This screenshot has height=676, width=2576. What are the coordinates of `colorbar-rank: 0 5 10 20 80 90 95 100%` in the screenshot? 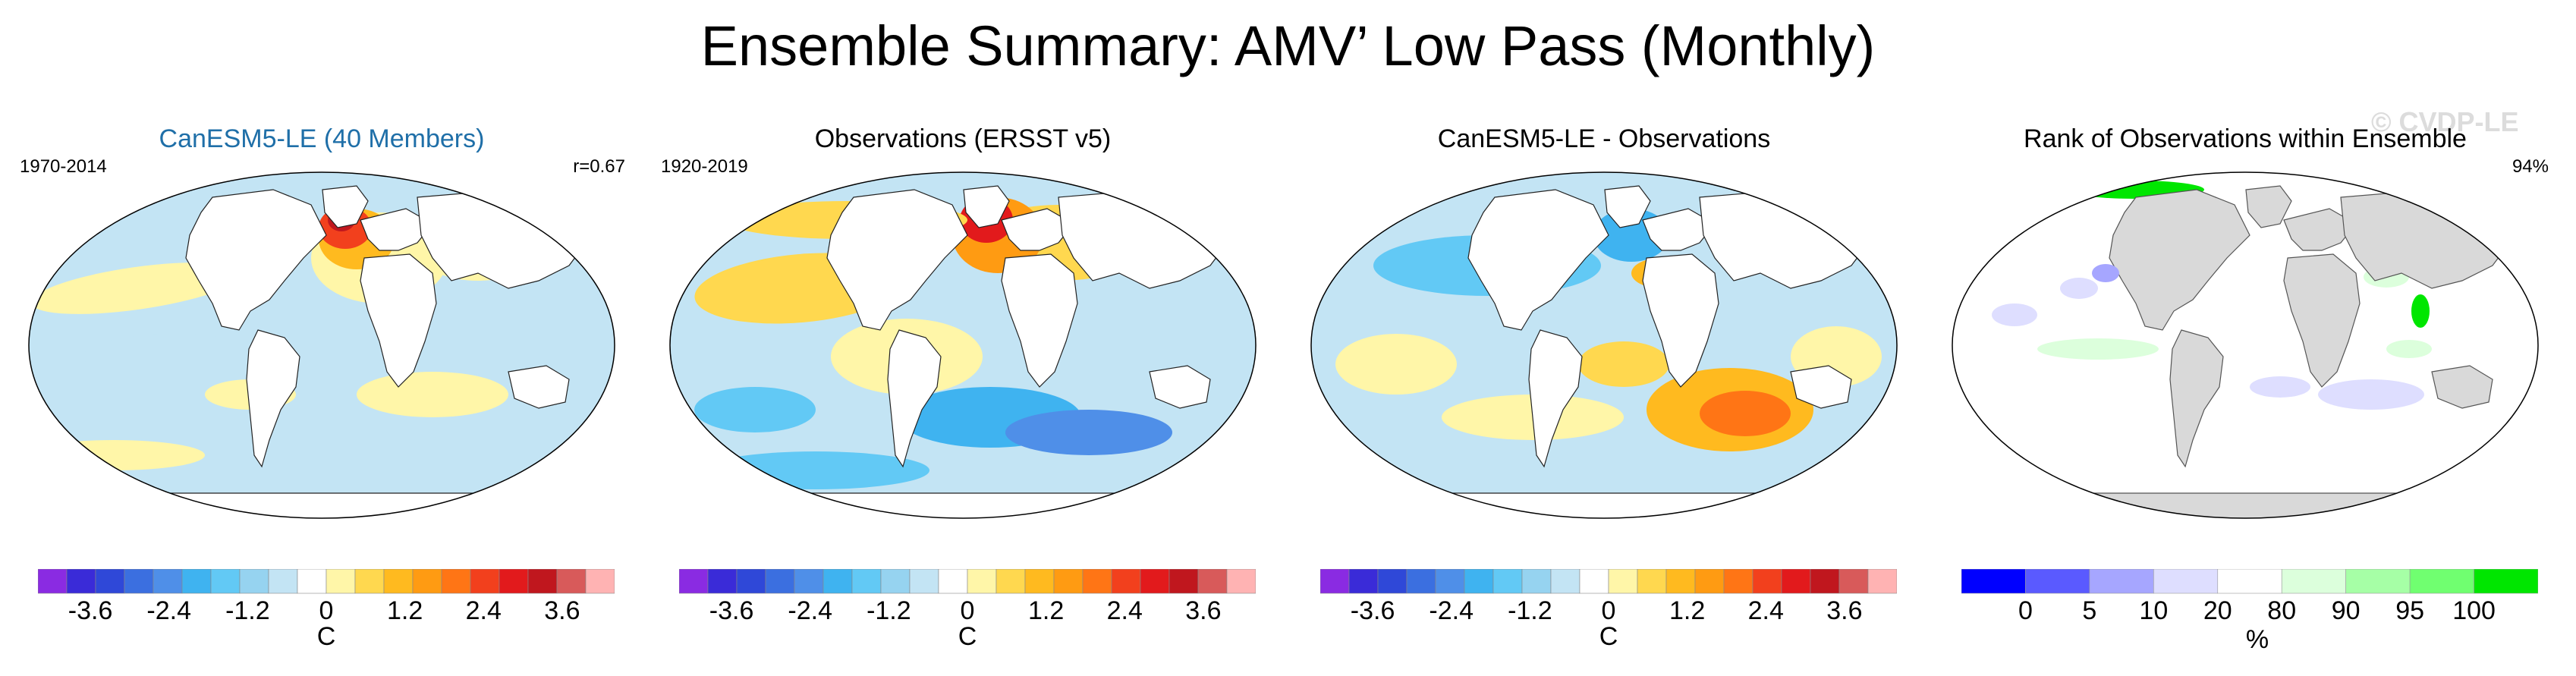 It's located at (2249, 610).